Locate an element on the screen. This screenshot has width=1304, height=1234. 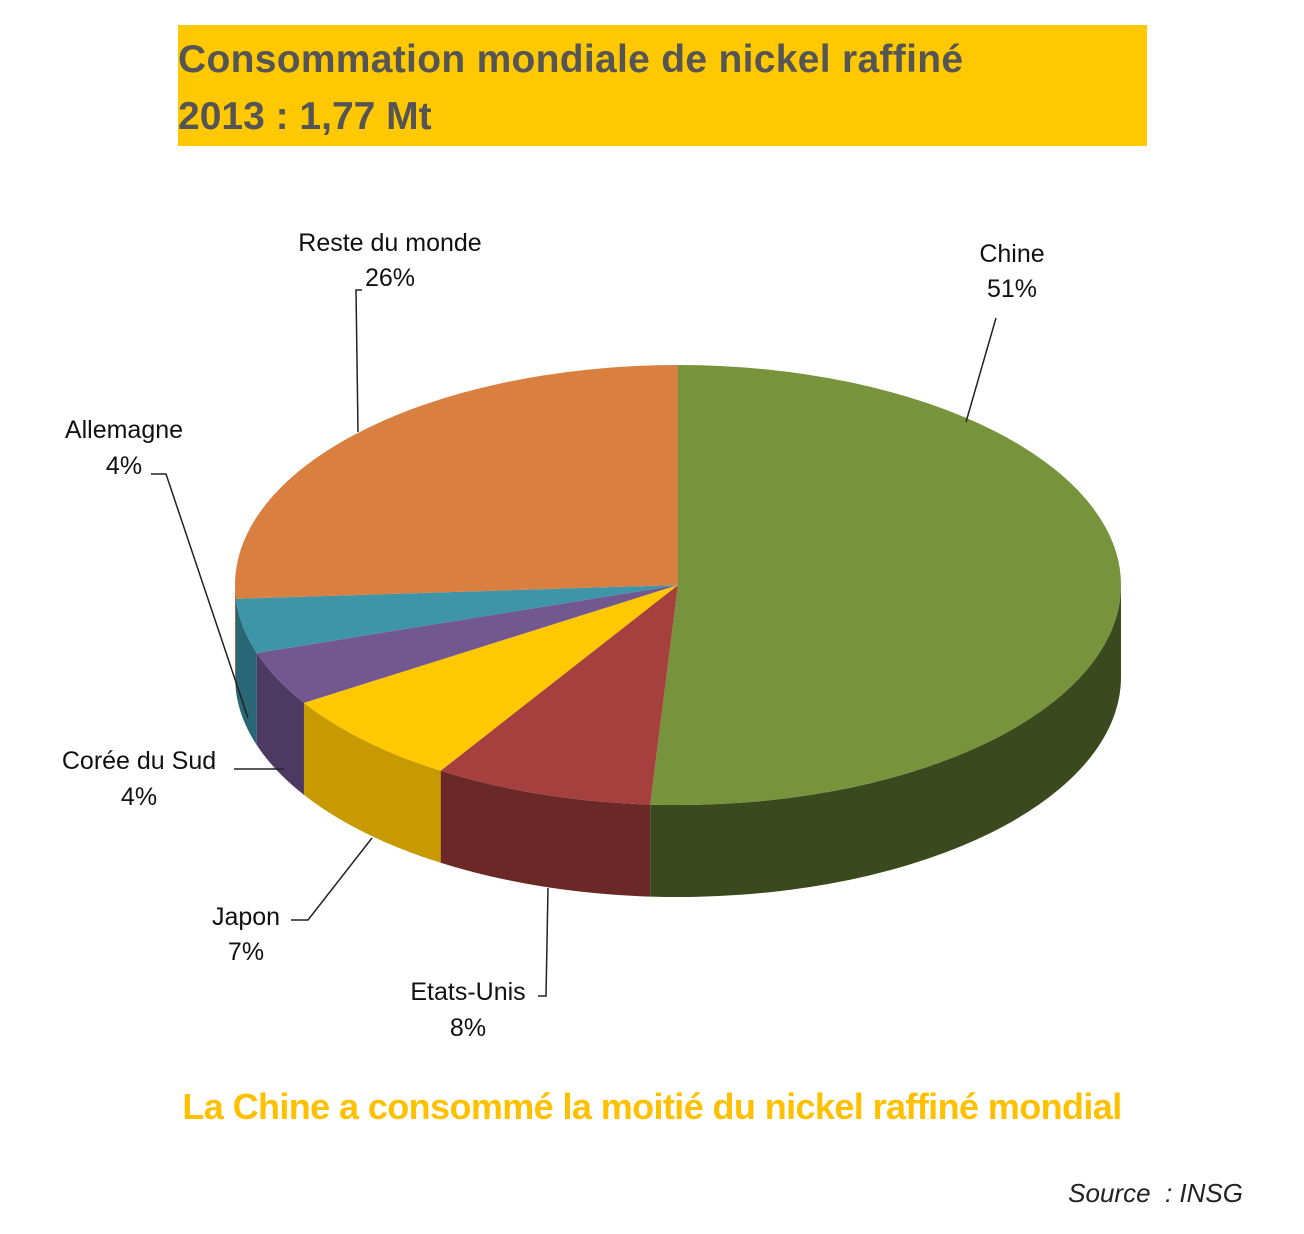
slice-label-coree-du-sud: Corée du Sud is located at coordinates (139, 761).